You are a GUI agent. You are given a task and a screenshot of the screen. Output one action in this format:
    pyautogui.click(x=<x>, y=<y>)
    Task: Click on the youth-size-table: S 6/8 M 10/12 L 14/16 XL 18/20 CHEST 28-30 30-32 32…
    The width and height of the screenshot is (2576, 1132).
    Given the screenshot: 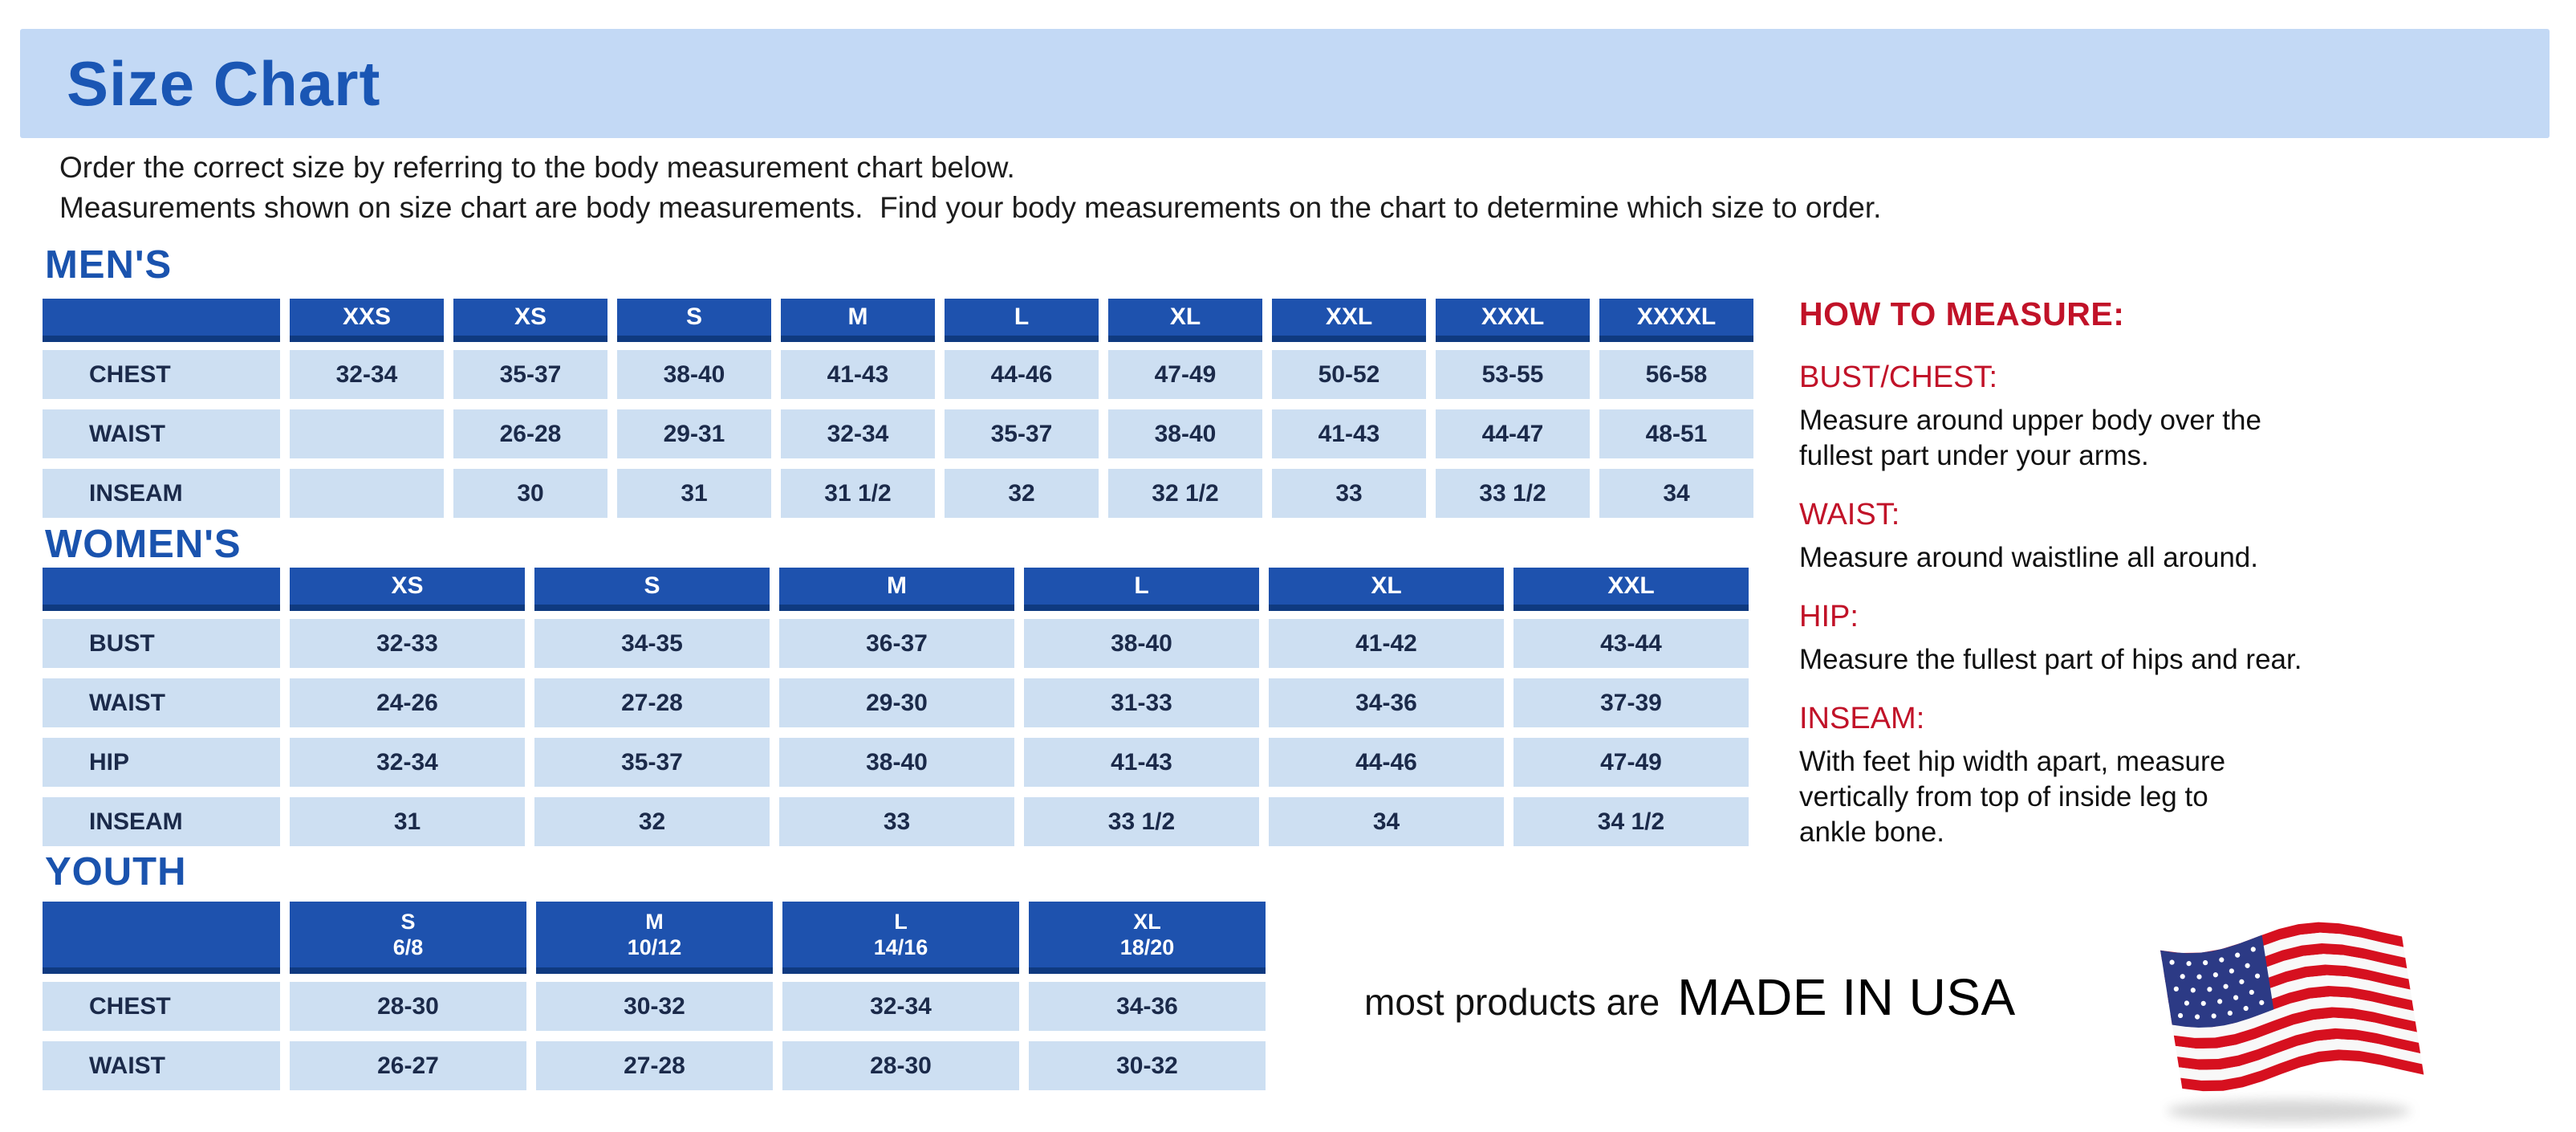 What is the action you would take?
    pyautogui.click(x=655, y=1002)
    